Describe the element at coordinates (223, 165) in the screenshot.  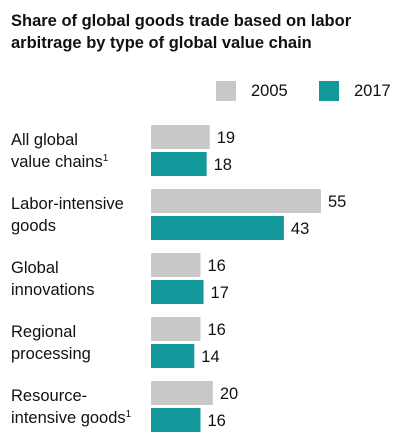
I see `bar-value-label: 18` at that location.